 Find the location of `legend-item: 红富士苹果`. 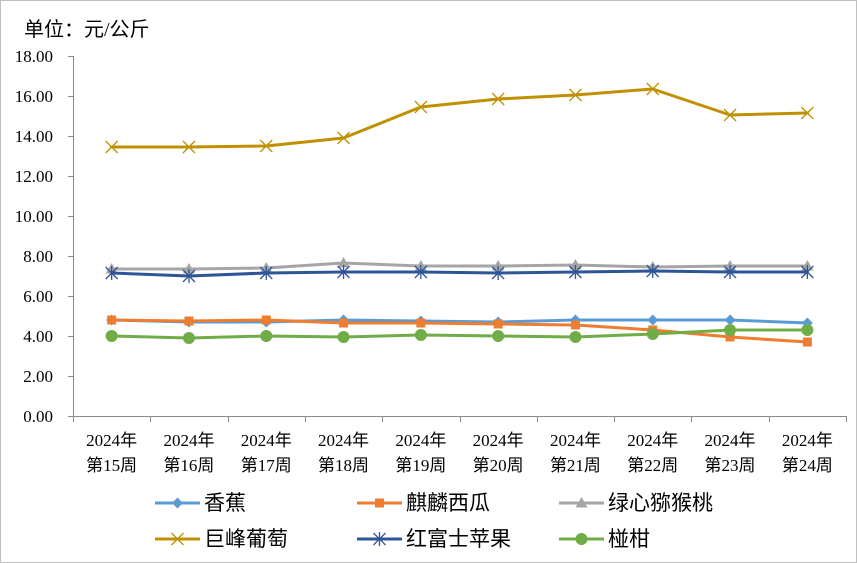

legend-item: 红富士苹果 is located at coordinates (434, 539).